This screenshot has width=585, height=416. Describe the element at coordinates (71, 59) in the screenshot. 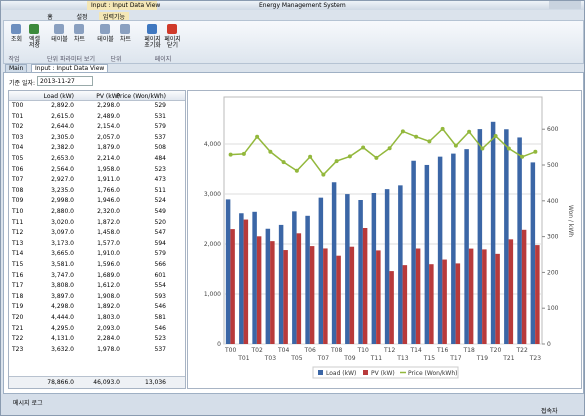

I see `ribbon-group-label: 단위 파라미터 보기` at that location.